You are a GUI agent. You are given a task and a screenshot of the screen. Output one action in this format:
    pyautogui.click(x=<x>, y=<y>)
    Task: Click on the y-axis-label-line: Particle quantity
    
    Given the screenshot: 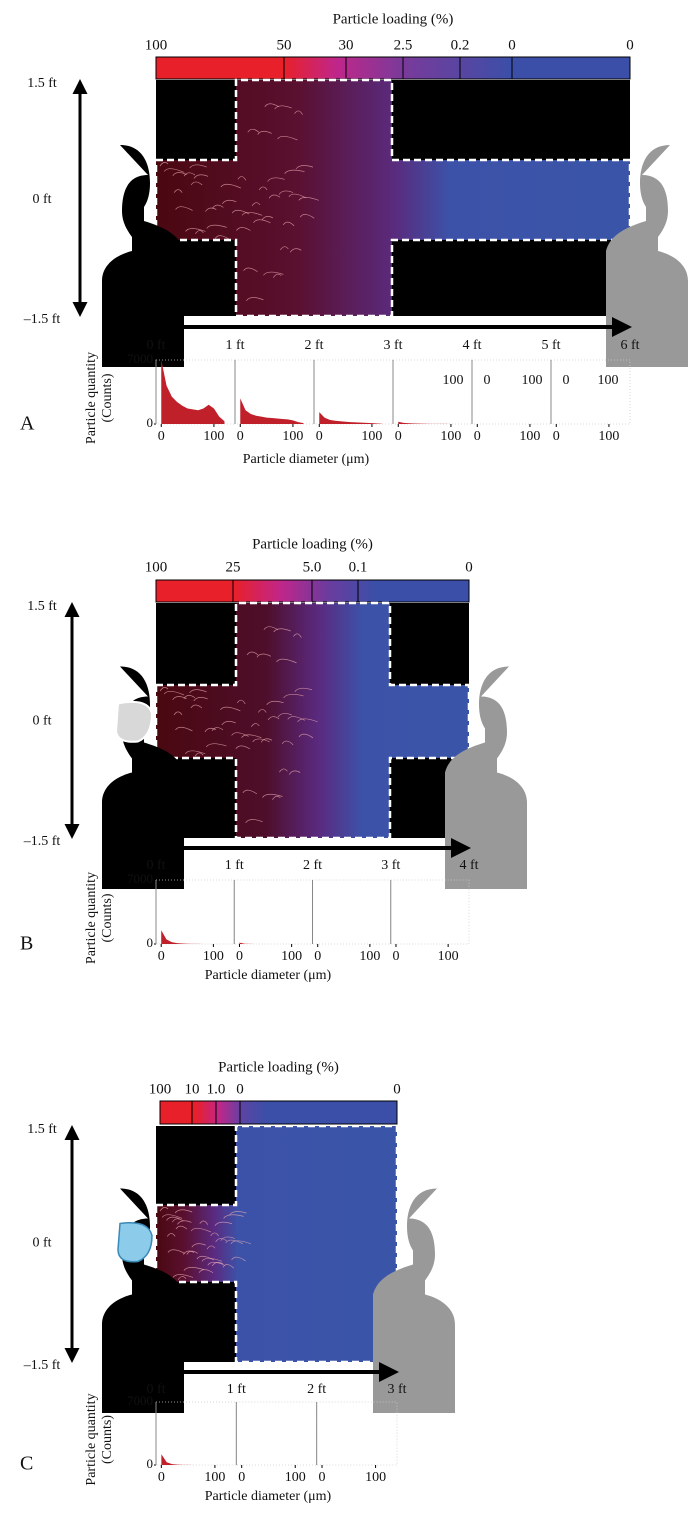 What is the action you would take?
    pyautogui.click(x=91, y=1439)
    